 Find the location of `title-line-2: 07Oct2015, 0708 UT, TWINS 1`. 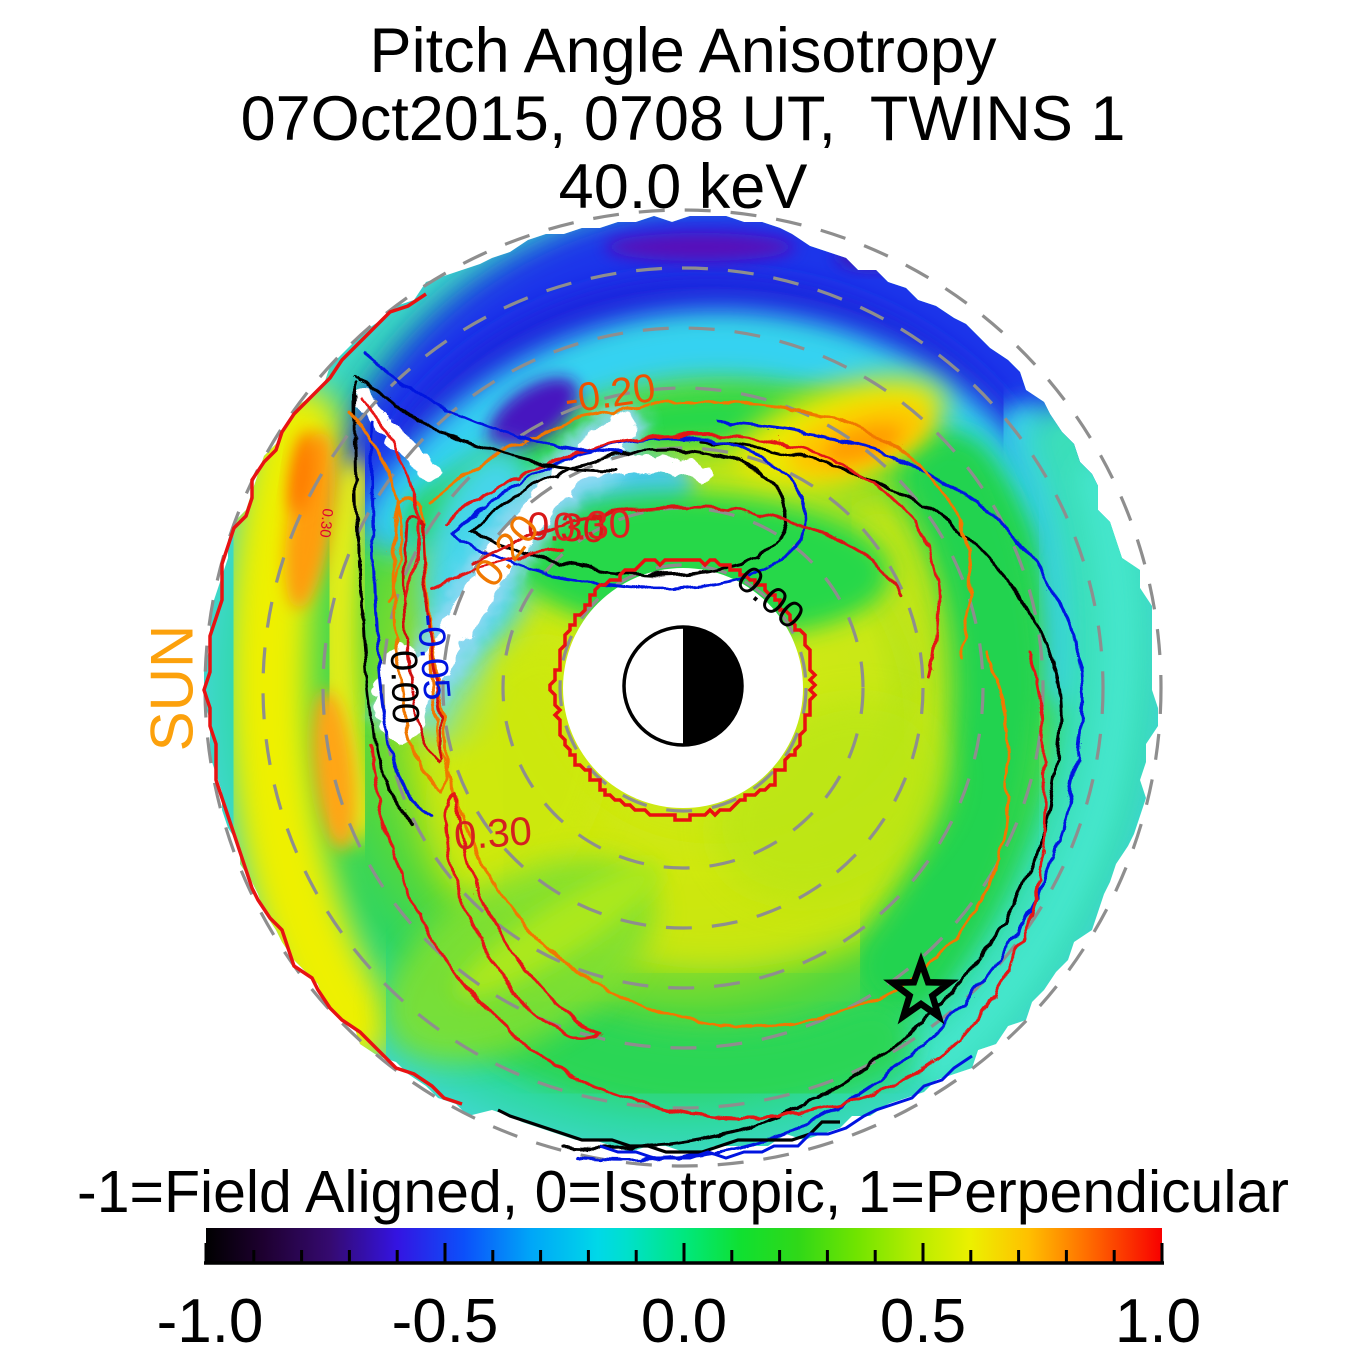

title-line-2: 07Oct2015, 0708 UT, TWINS 1 is located at coordinates (683, 119).